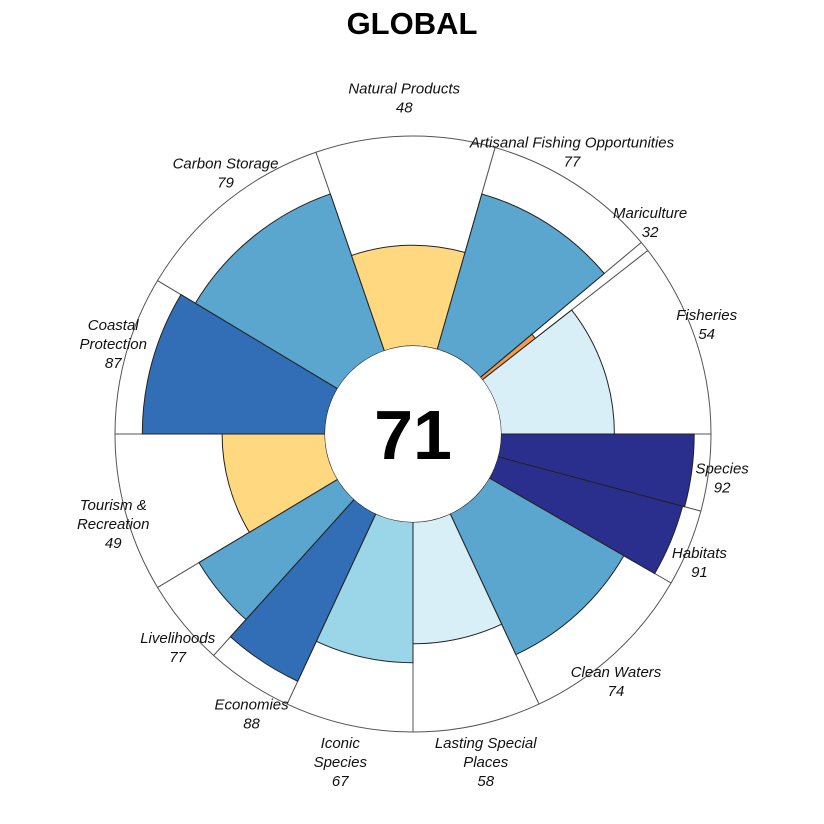 The width and height of the screenshot is (824, 824). I want to click on label-habitats: Habitats 91, so click(700, 563).